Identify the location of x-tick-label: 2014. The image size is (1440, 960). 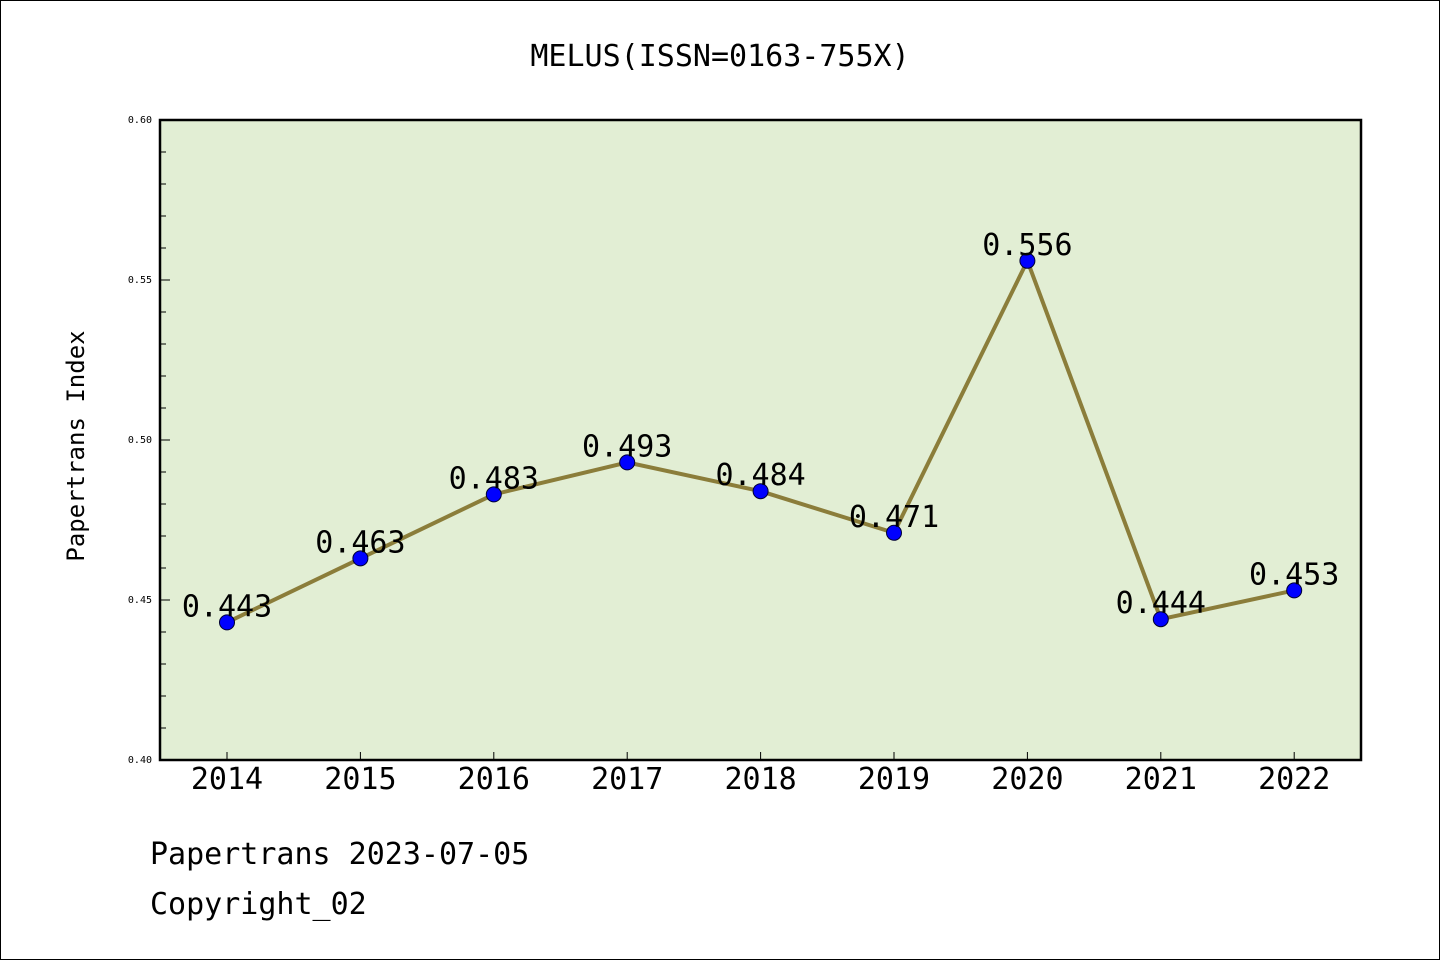
(227, 779).